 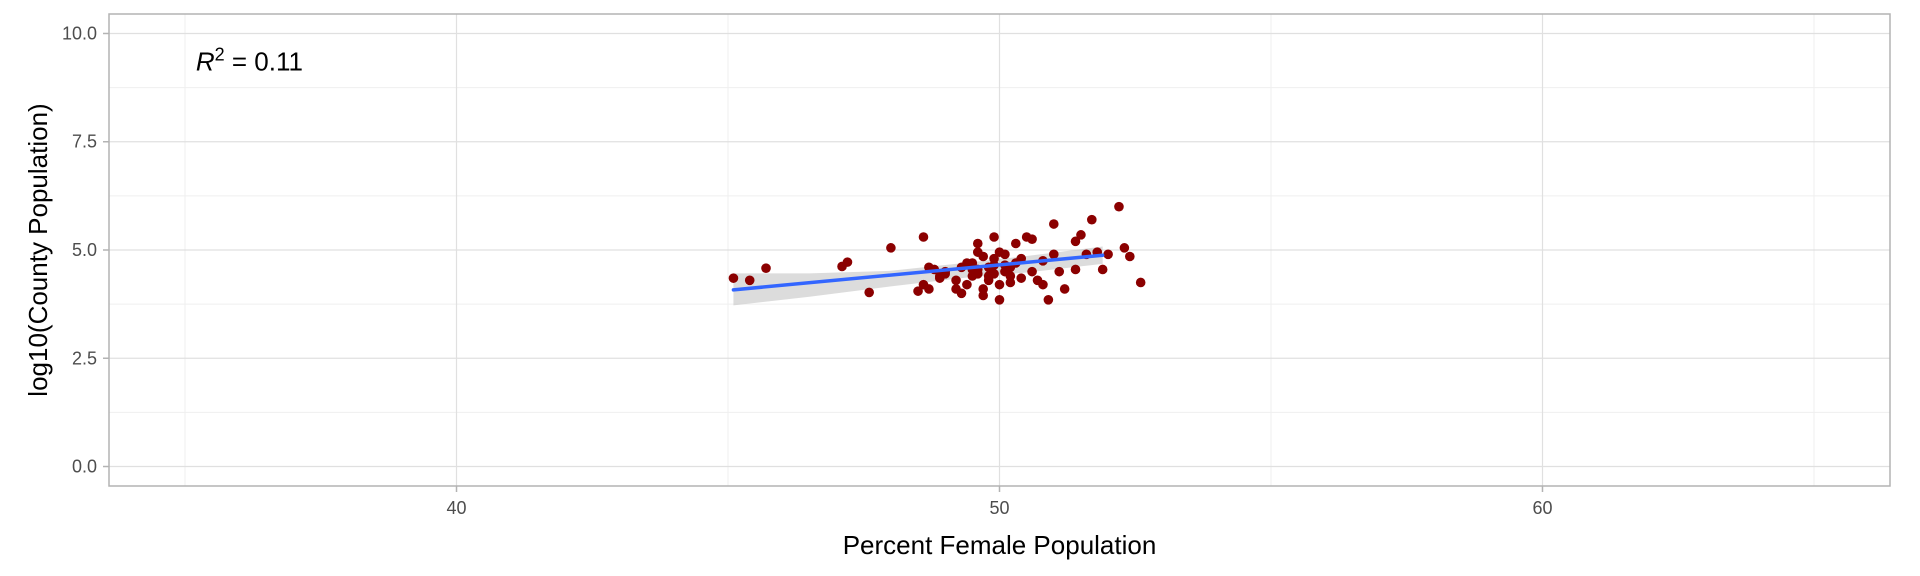 I want to click on r-squared-annotation: R2 = 0.11, so click(x=249, y=61).